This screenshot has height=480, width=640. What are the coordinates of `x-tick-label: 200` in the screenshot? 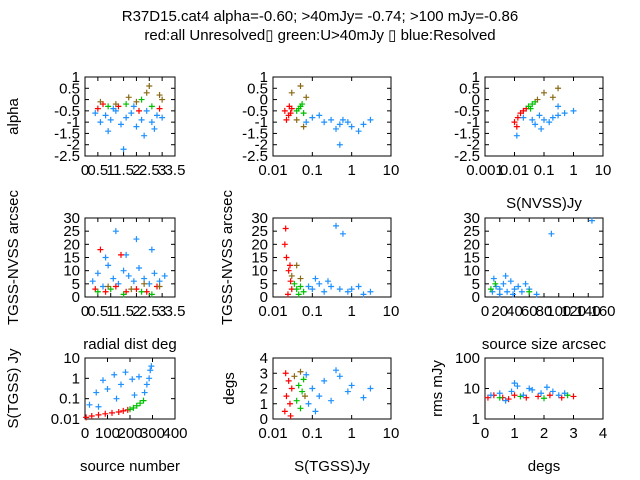 It's located at (129, 433).